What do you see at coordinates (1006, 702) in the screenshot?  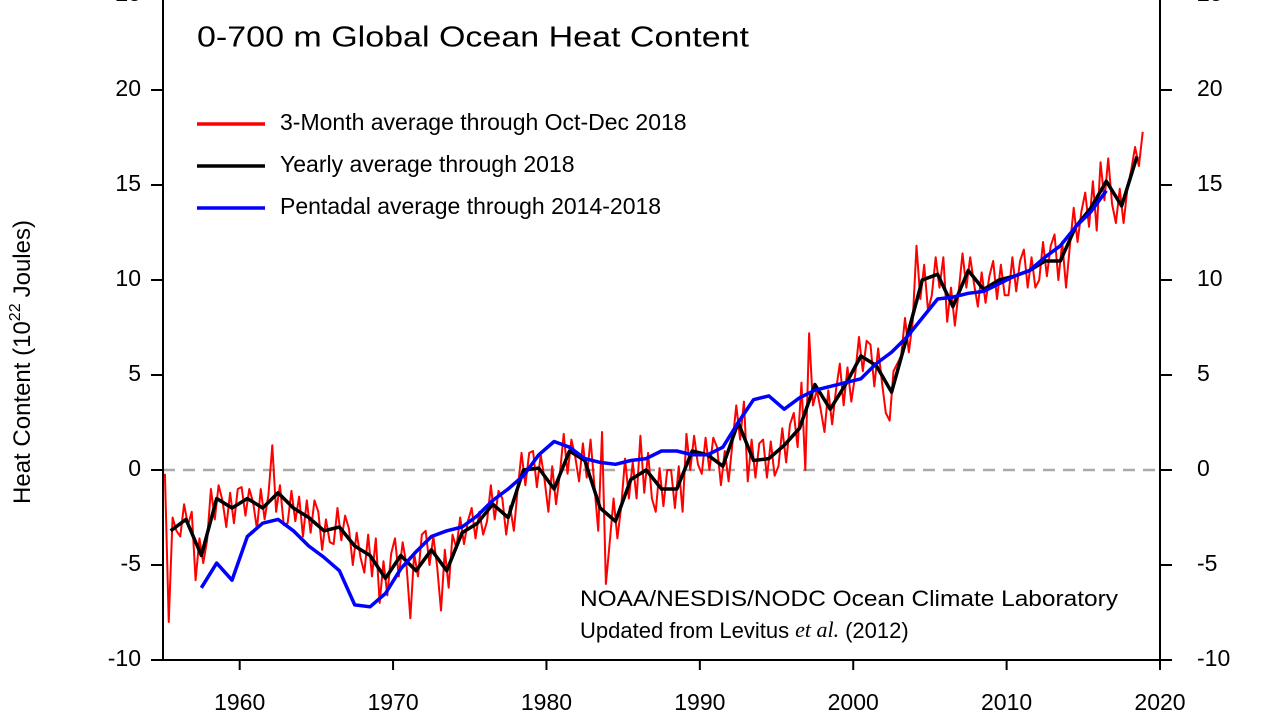 I see `x-tick-label: 2010` at bounding box center [1006, 702].